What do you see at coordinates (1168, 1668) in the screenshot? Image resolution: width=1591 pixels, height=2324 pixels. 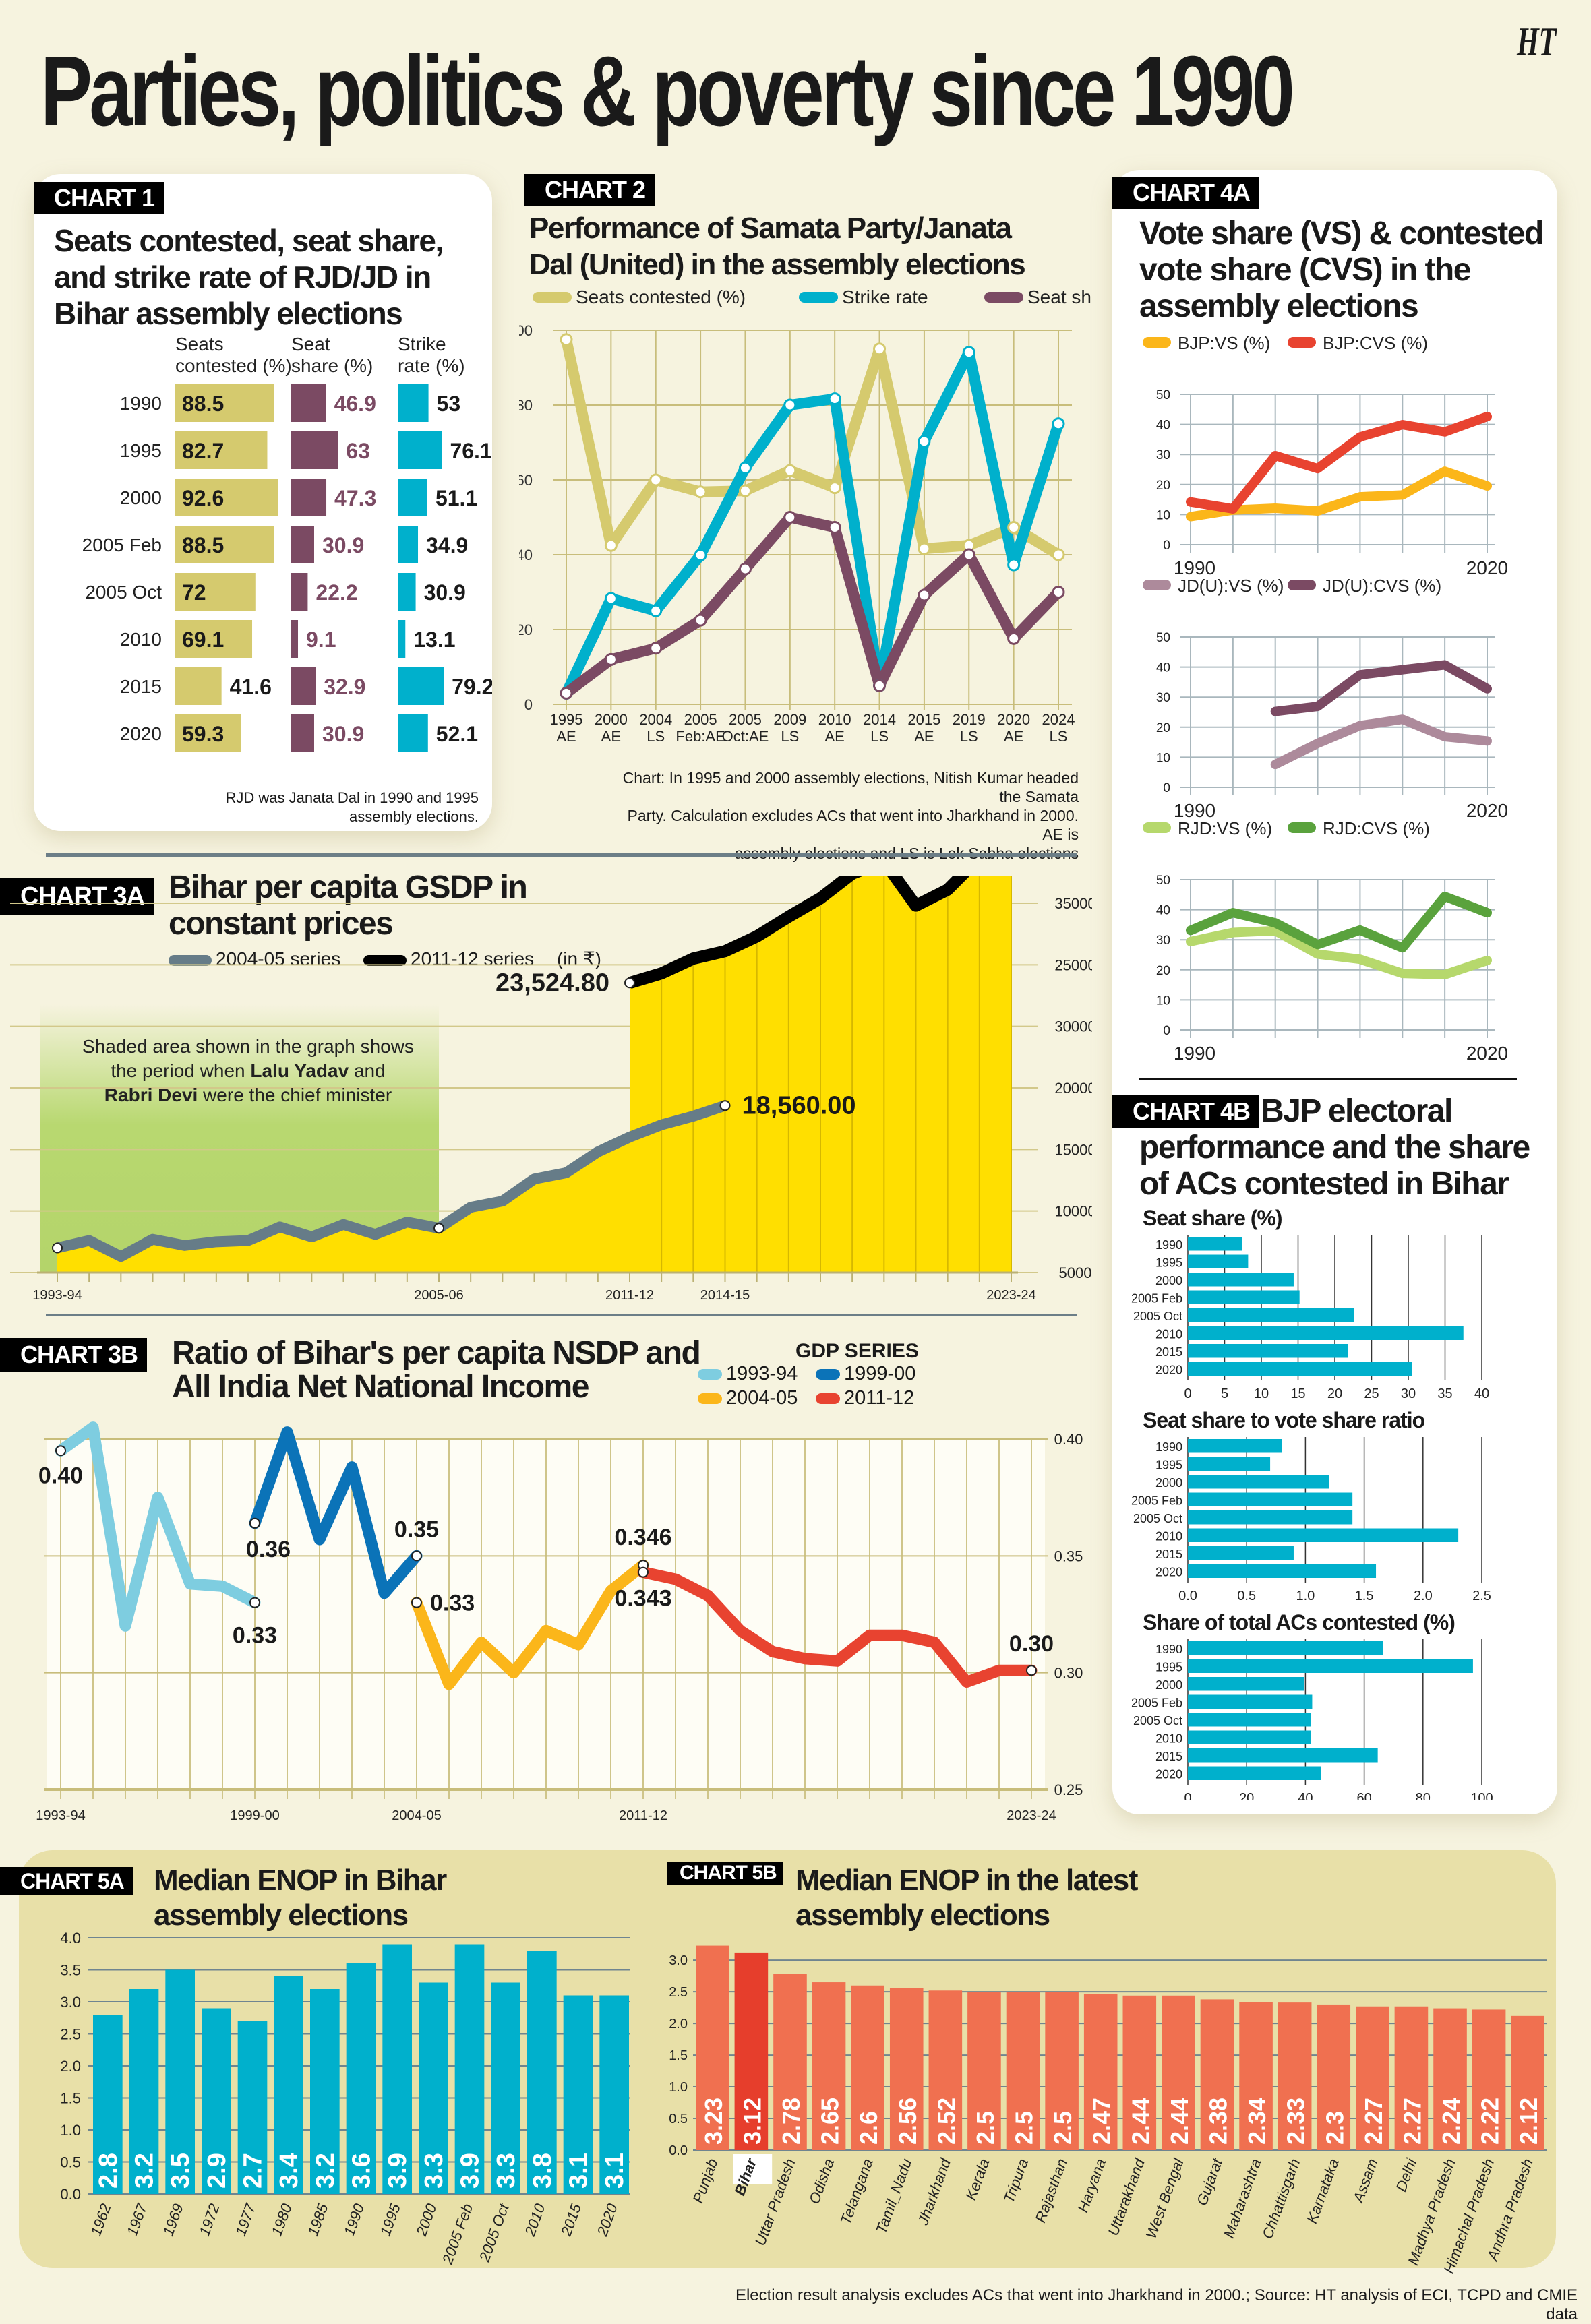 I see `y-tick-label: 1995` at bounding box center [1168, 1668].